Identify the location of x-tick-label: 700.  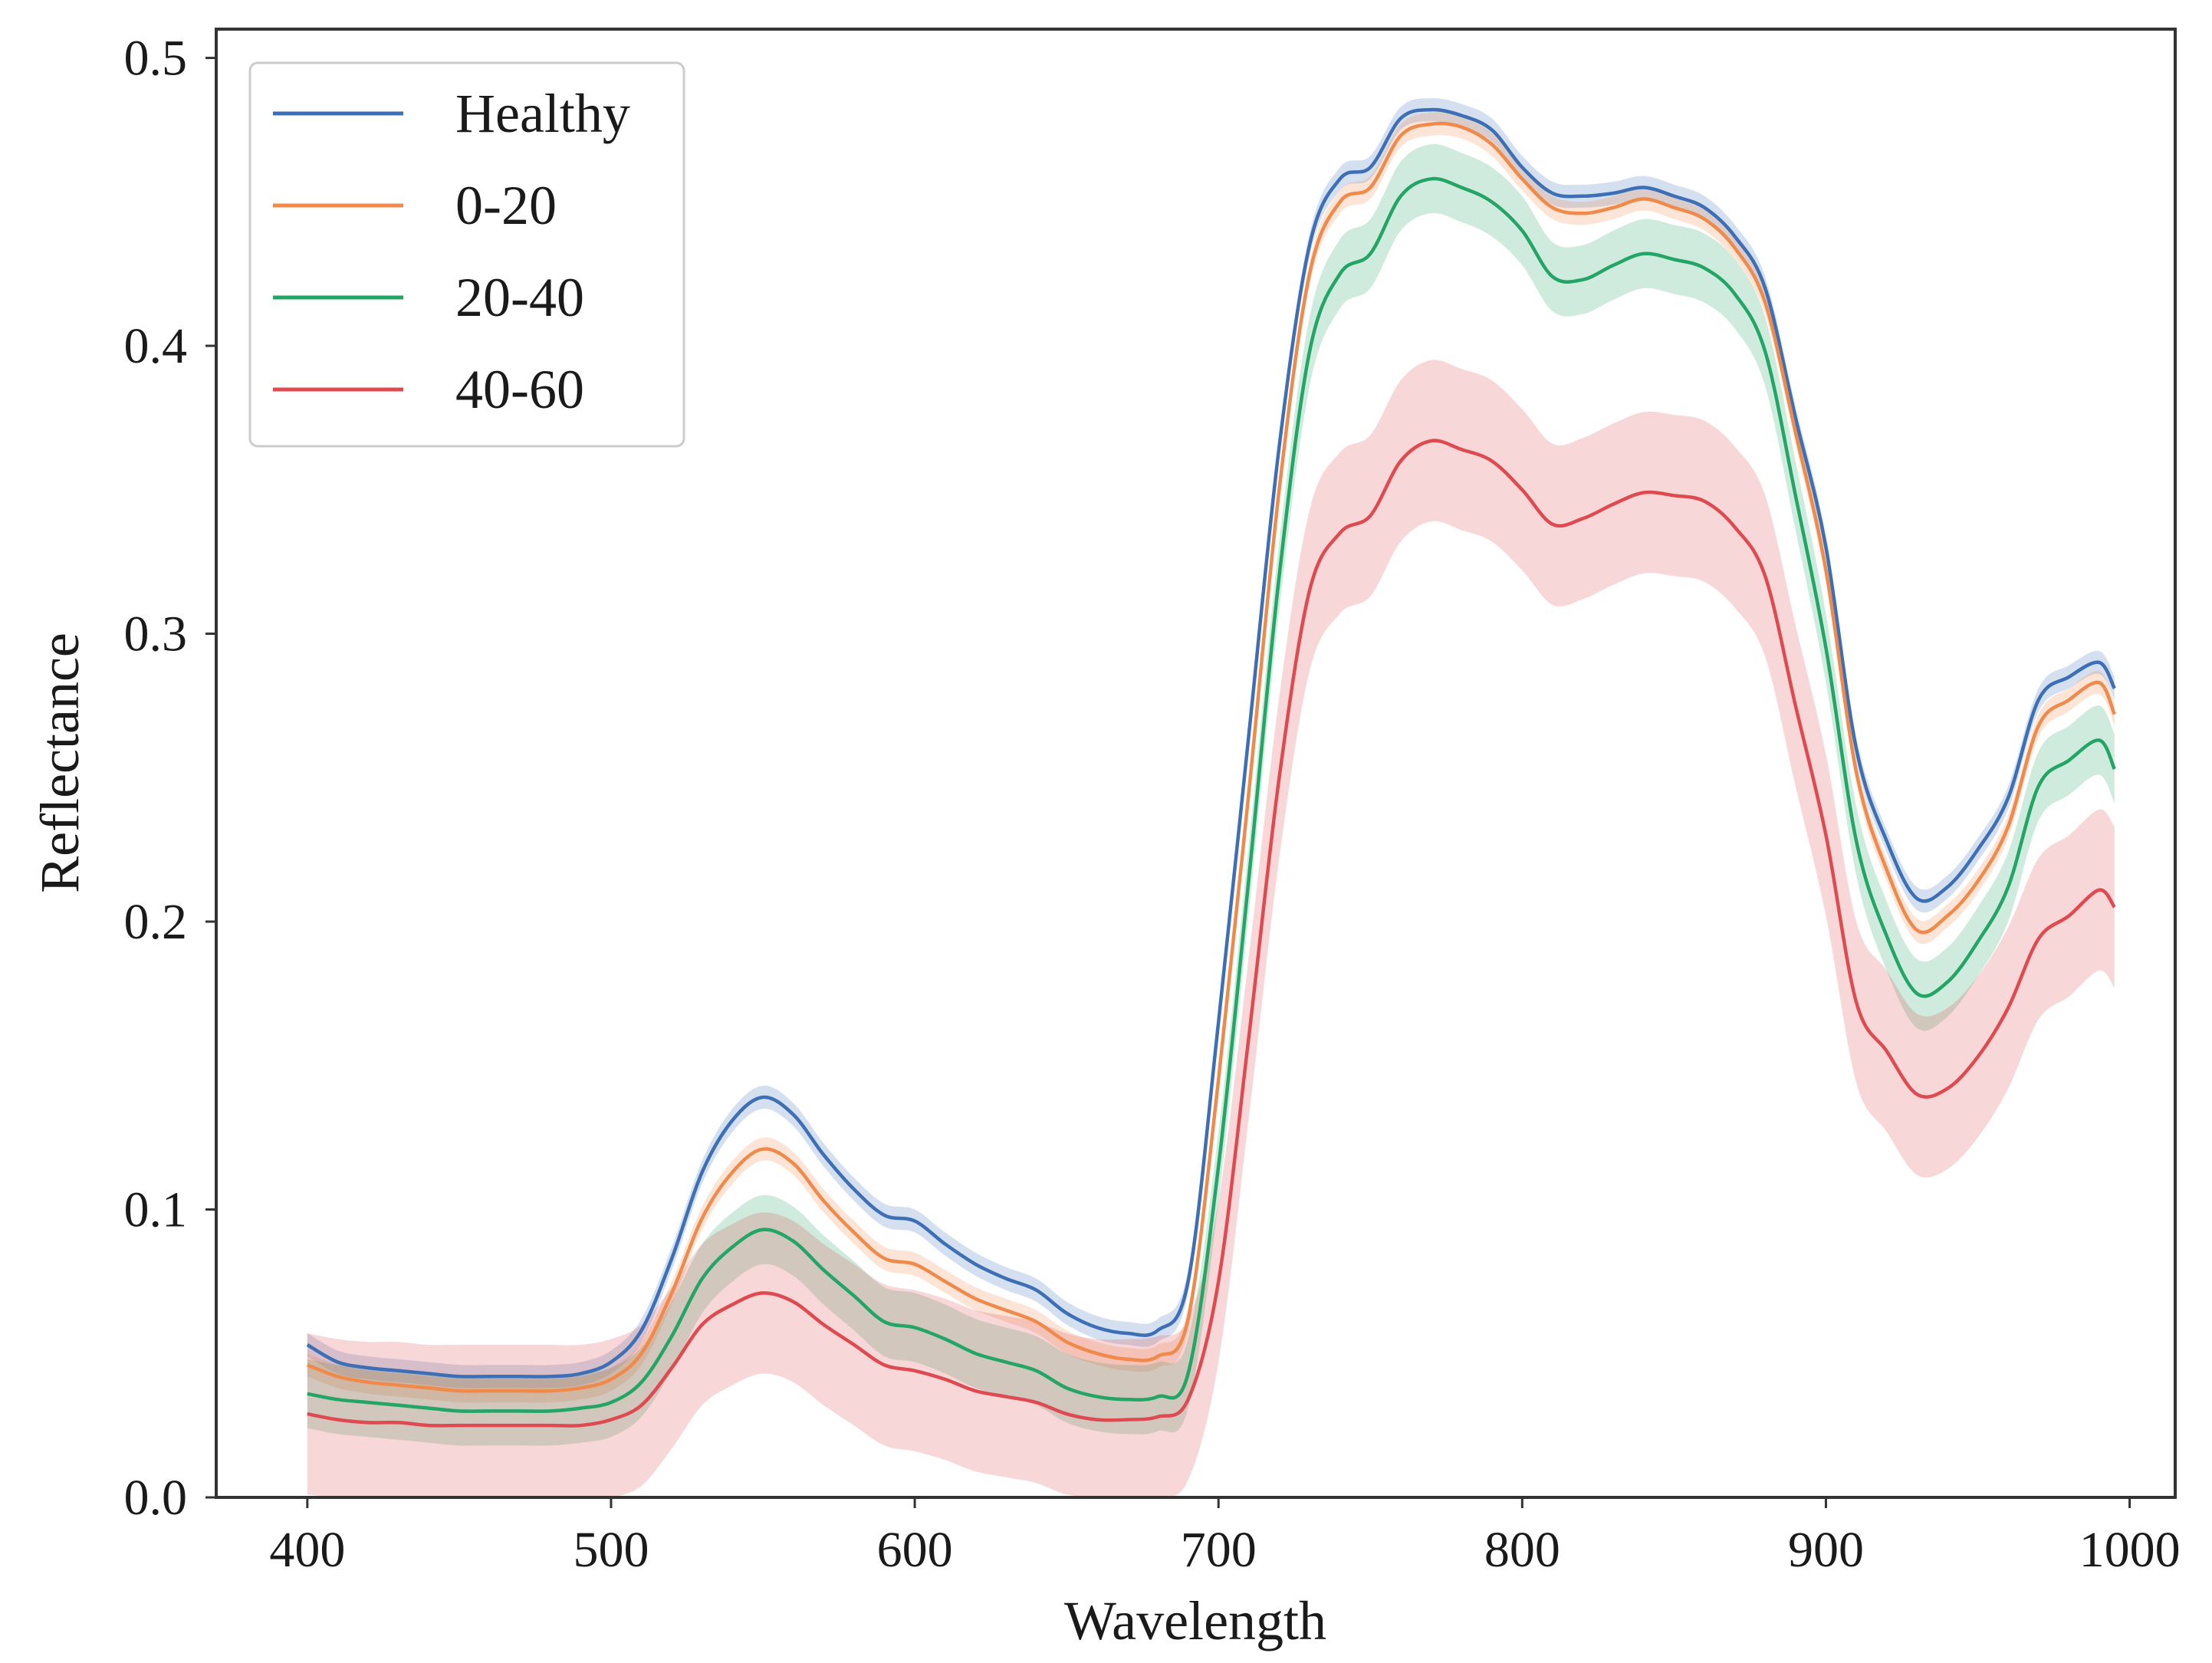
(1219, 1550).